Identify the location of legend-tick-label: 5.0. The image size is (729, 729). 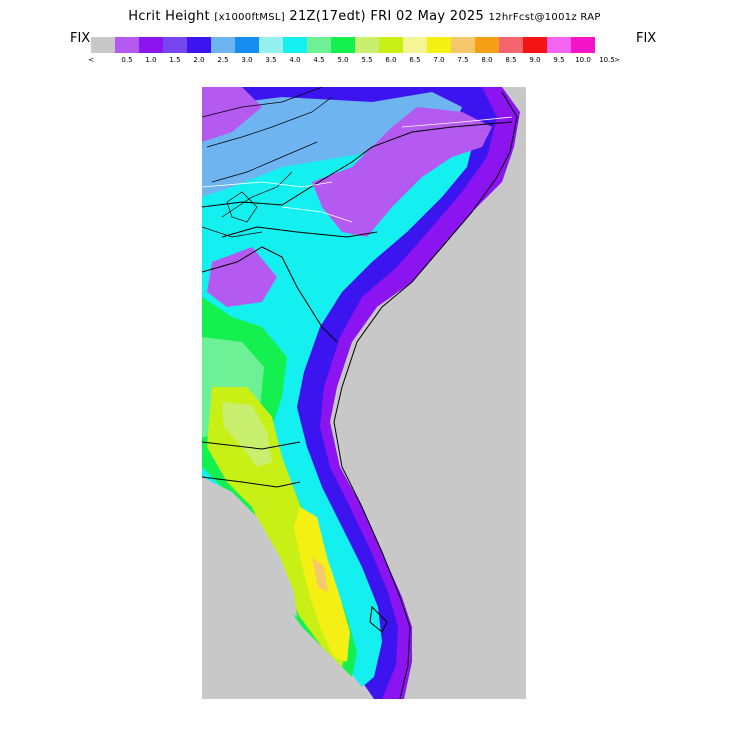
(343, 60).